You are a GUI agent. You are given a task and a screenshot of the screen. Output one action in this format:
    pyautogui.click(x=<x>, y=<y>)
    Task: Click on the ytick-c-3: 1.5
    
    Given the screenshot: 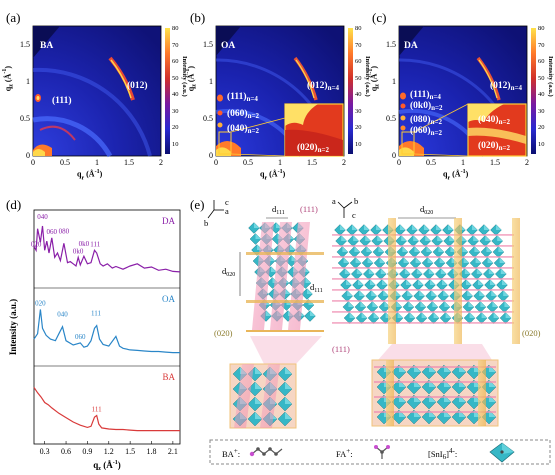 What is the action you would take?
    pyautogui.click(x=391, y=44)
    